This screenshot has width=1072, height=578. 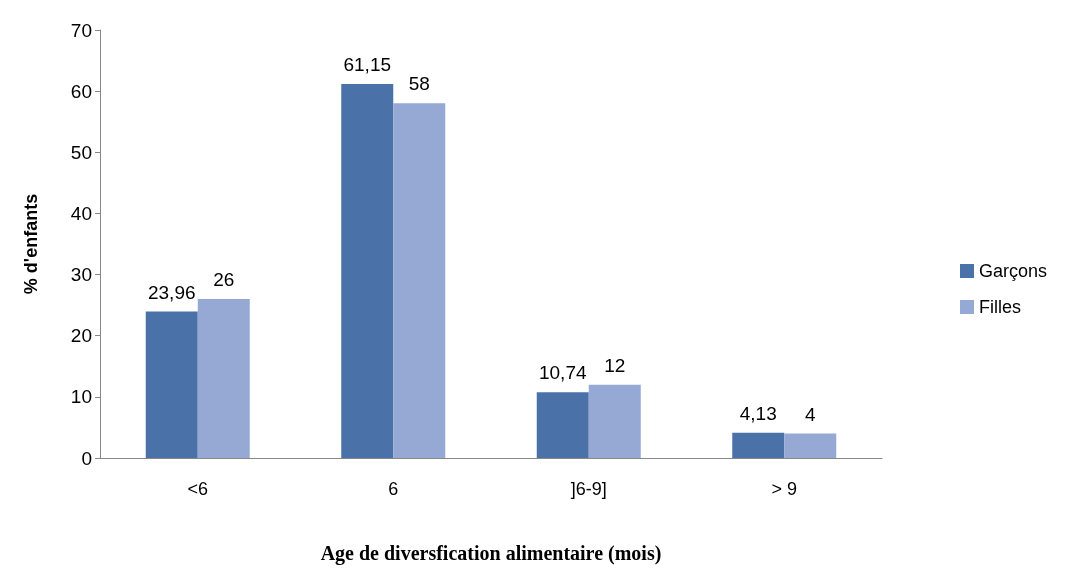 What do you see at coordinates (81, 397) in the screenshot?
I see `y-tick-label: 10` at bounding box center [81, 397].